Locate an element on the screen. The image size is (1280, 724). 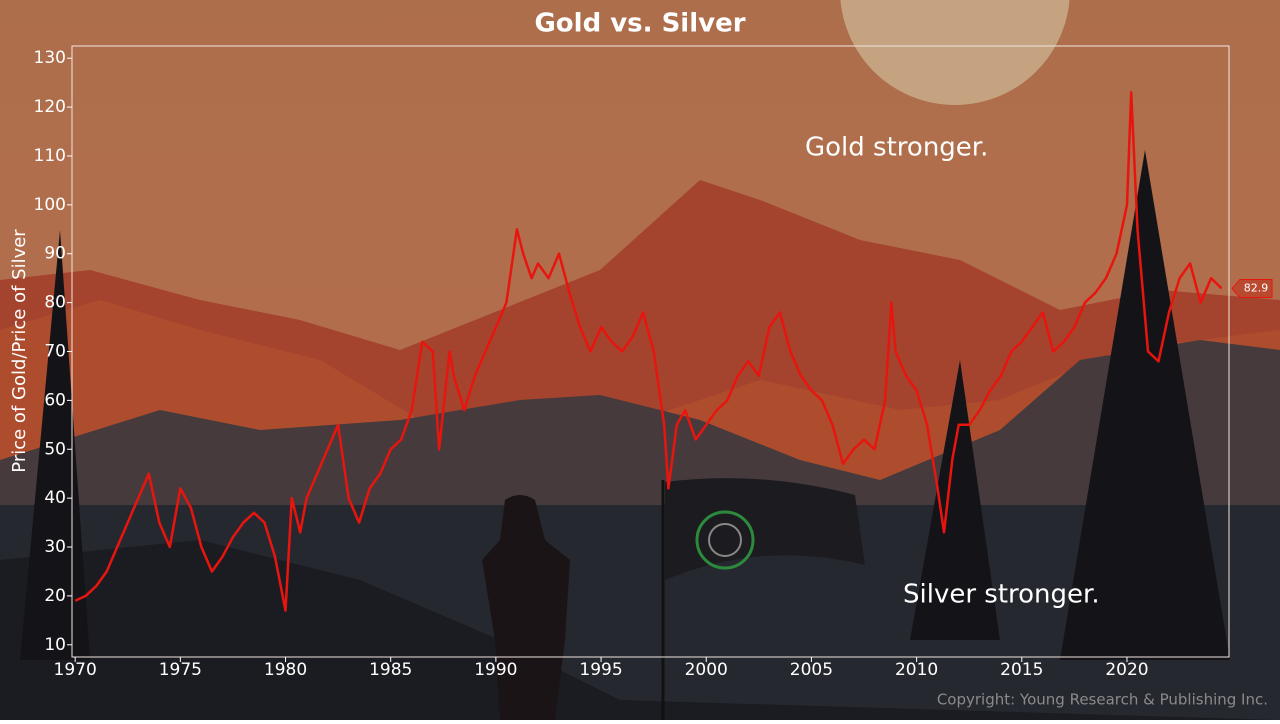
chart-title: Gold vs. Silver is located at coordinates (639, 24).